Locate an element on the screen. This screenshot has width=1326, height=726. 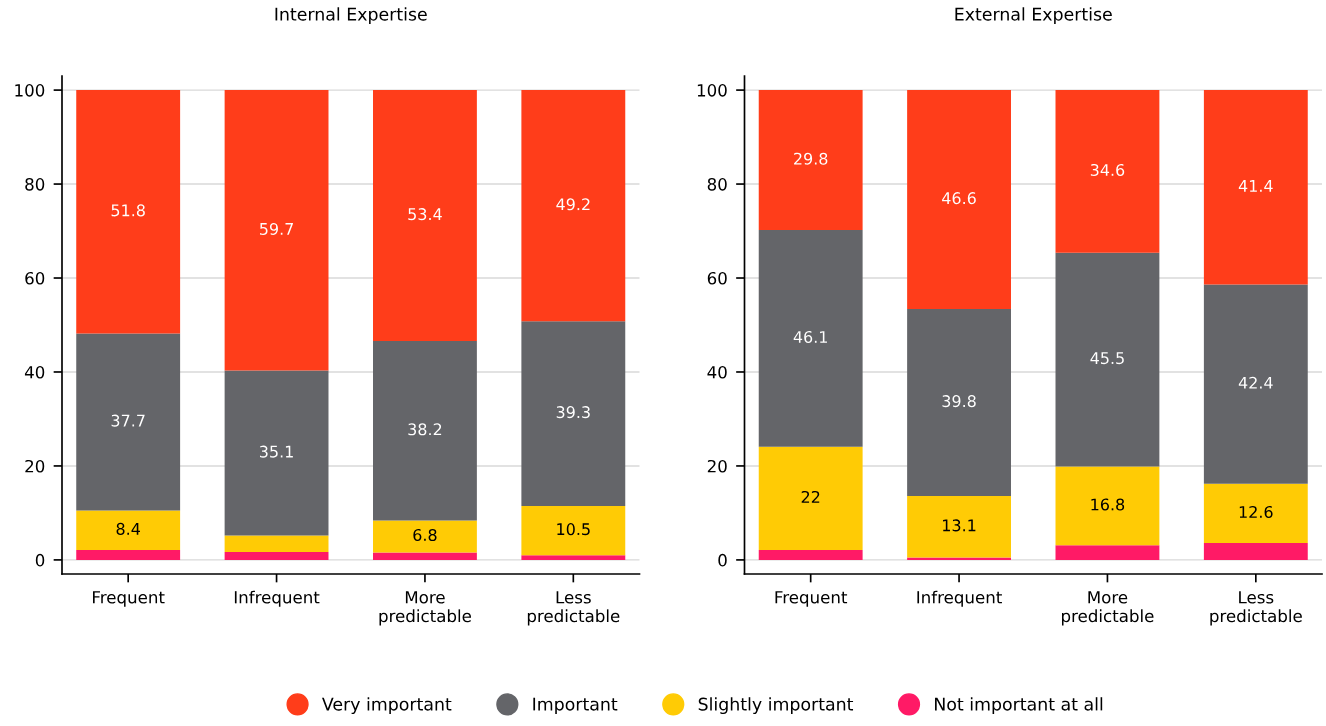
data-label: 42.4 is located at coordinates (1255, 382).